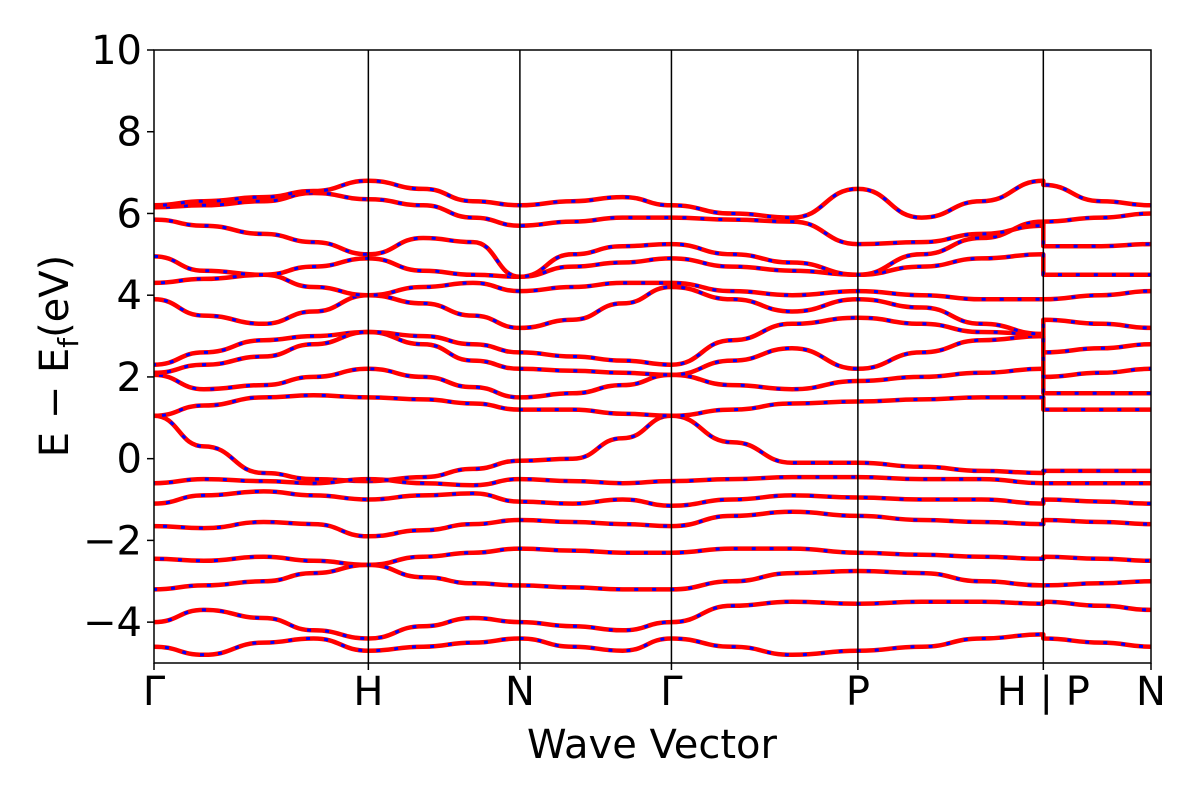  I want to click on x-tick-label: H | P, so click(1043, 692).